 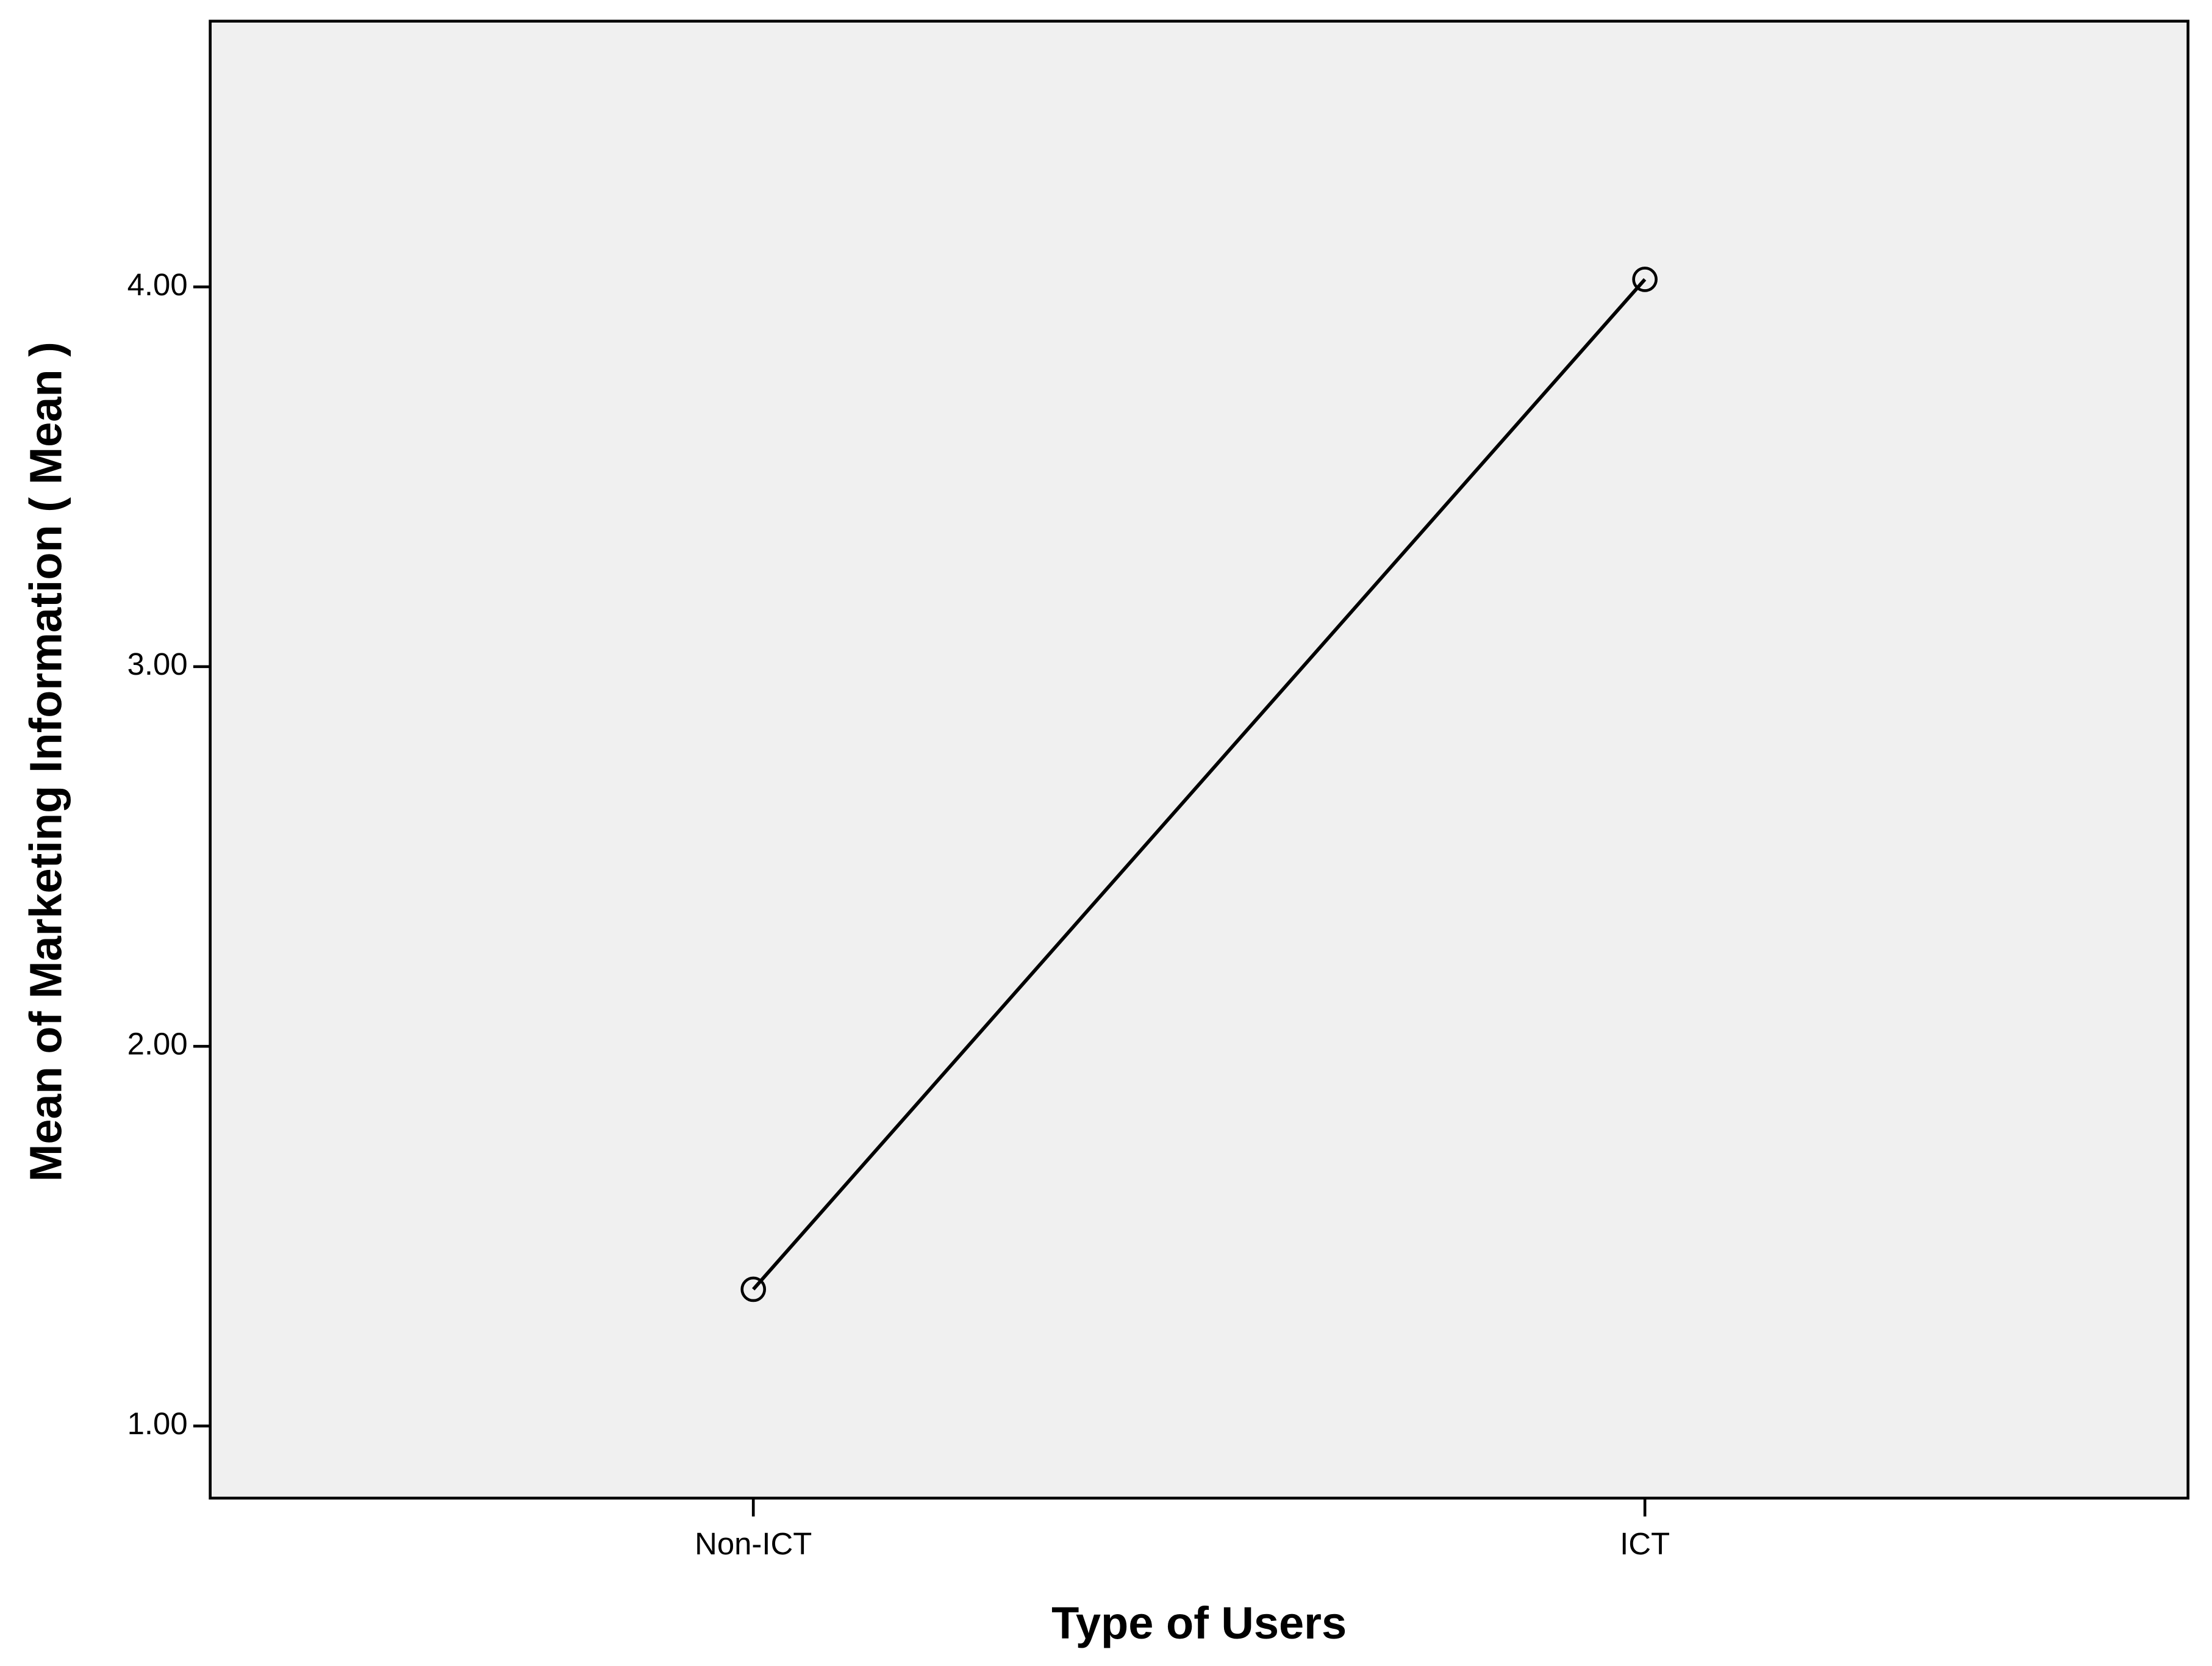 I want to click on y-tick-label: 1.00, so click(x=157, y=1423).